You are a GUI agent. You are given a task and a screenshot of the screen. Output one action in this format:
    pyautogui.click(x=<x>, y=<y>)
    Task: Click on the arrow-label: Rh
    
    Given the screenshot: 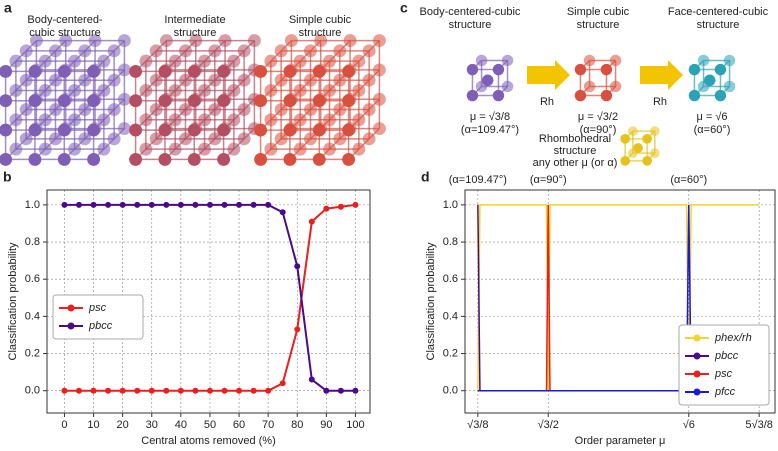 What is the action you would take?
    pyautogui.click(x=660, y=102)
    